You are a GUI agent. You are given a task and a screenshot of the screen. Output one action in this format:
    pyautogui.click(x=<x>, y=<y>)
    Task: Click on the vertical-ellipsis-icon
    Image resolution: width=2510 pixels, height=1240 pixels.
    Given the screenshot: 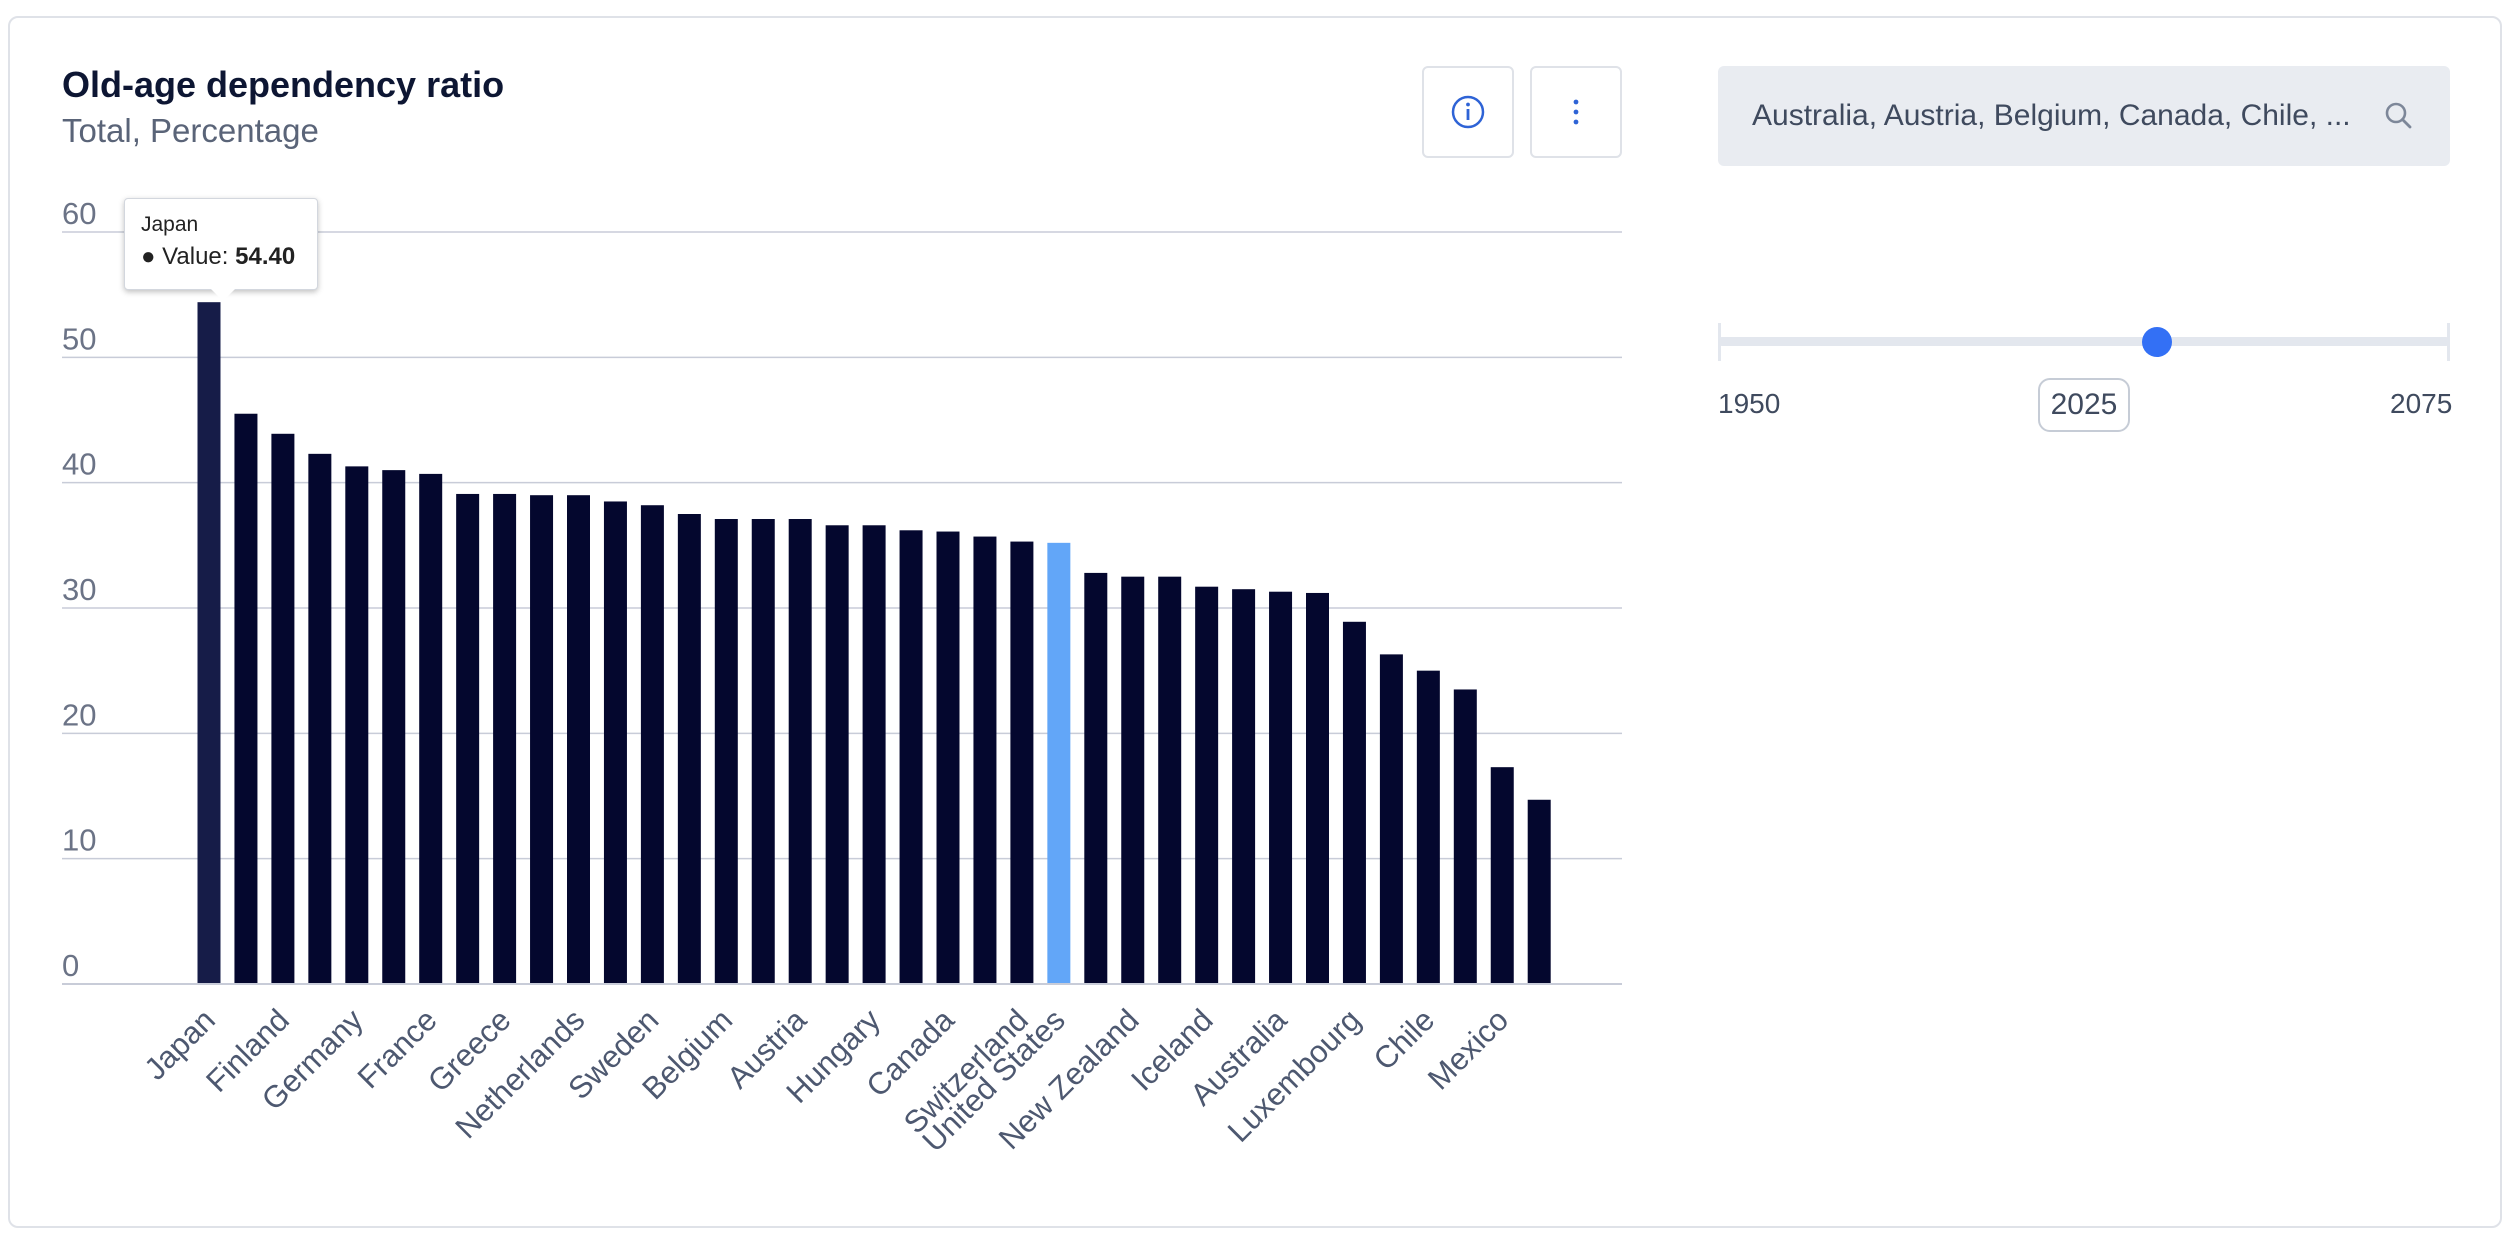 What is the action you would take?
    pyautogui.click(x=1576, y=112)
    